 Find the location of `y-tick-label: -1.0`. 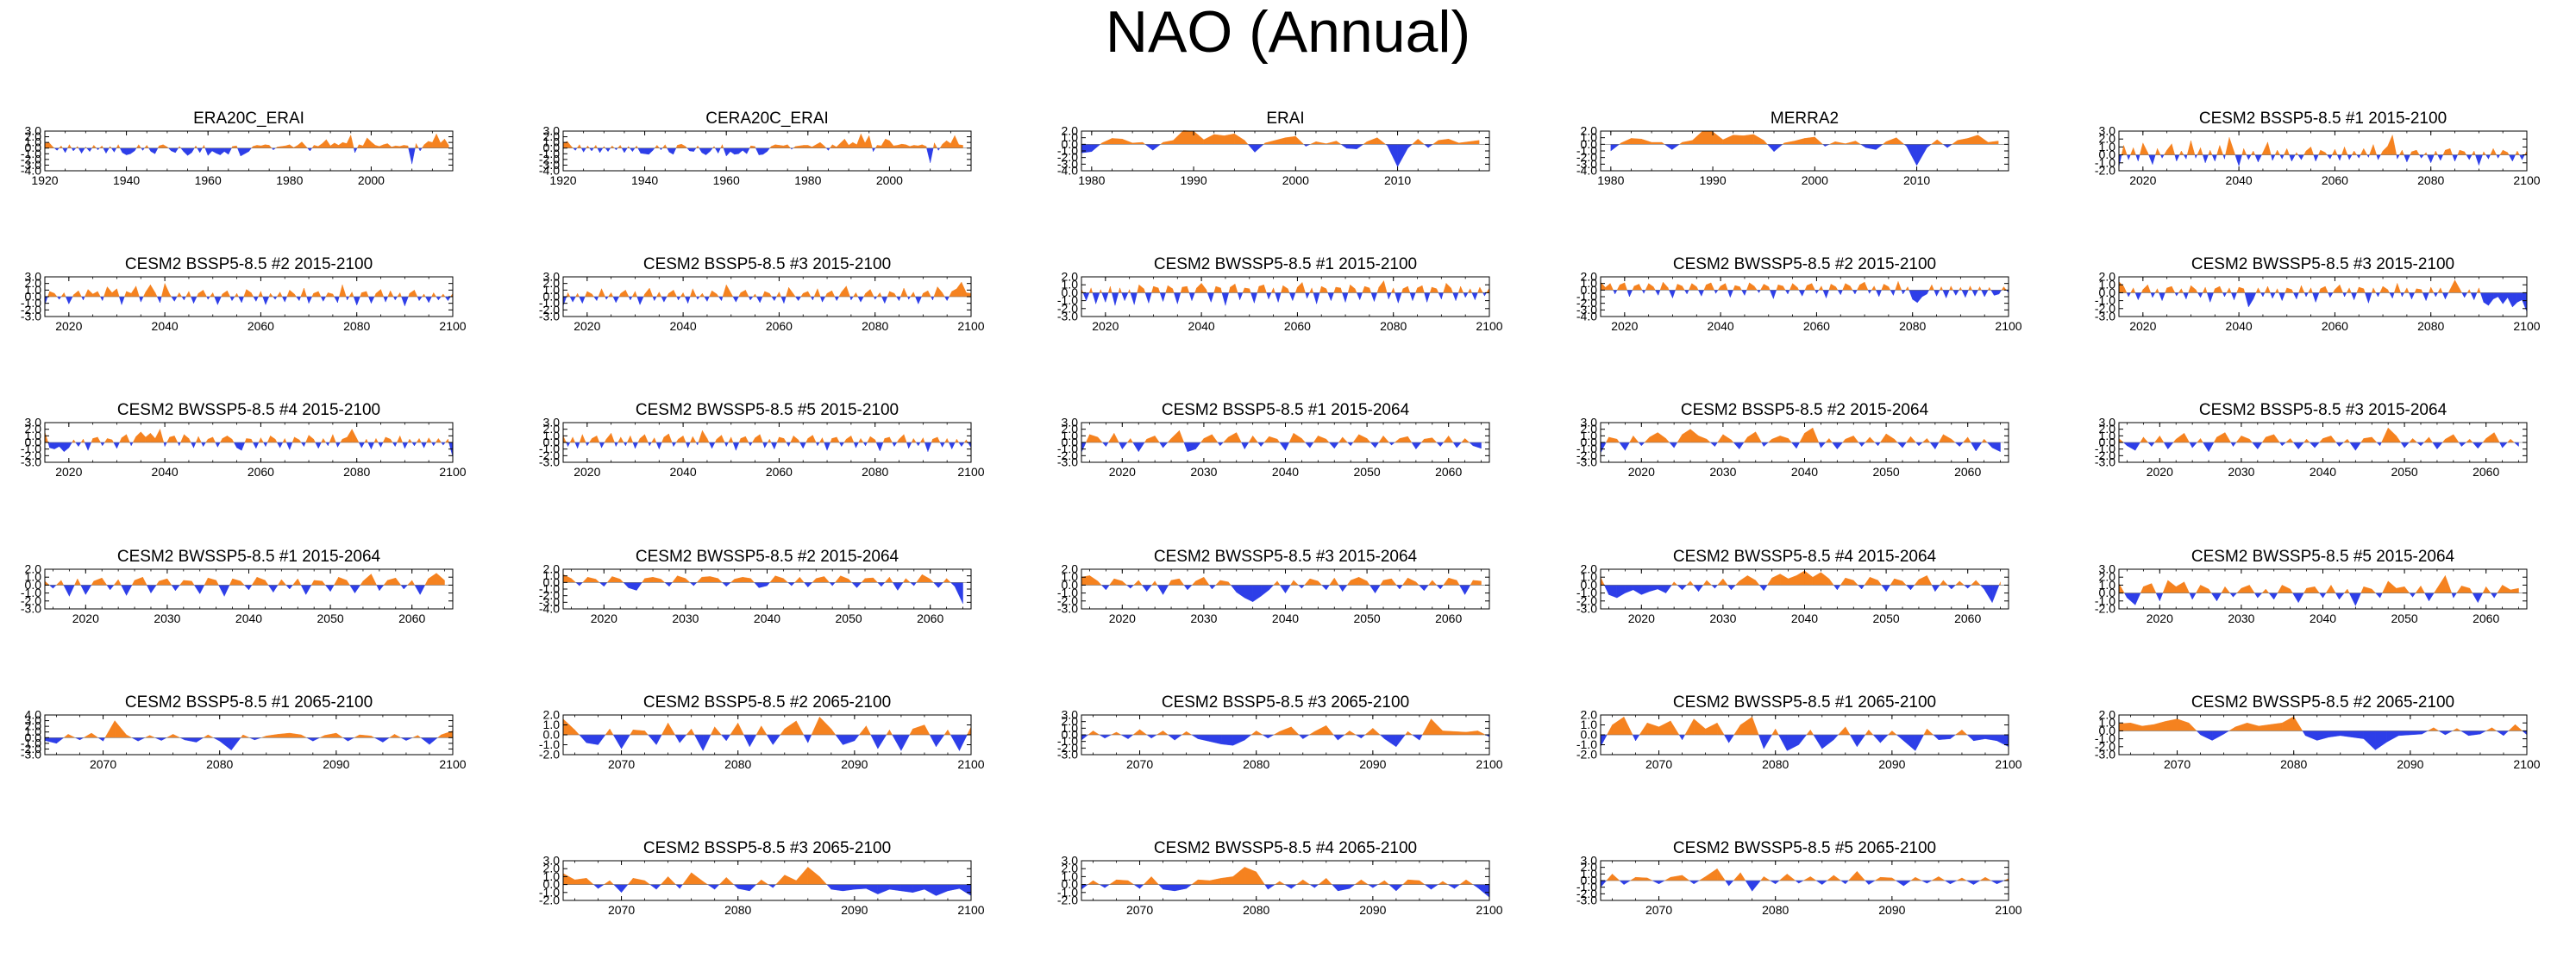

y-tick-label: -1.0 is located at coordinates (2105, 448).